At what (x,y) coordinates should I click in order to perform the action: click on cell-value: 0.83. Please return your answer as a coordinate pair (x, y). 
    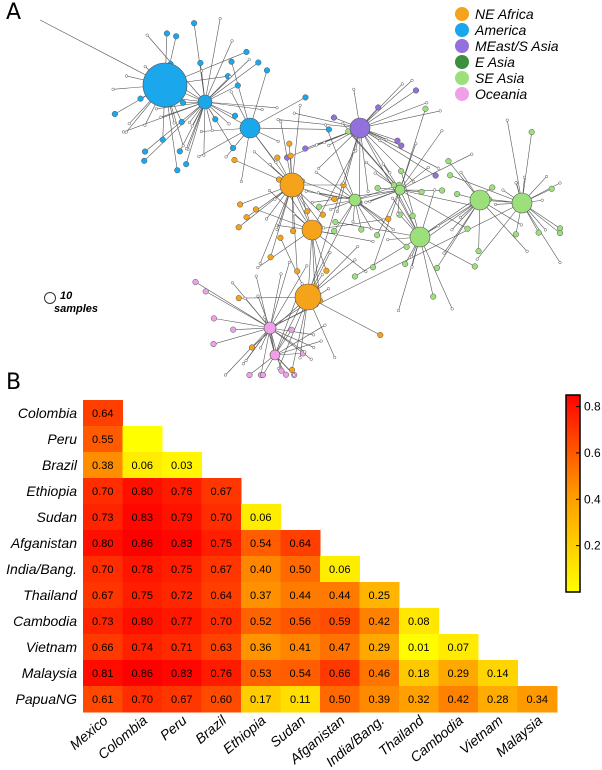
    Looking at the image, I should click on (181, 674).